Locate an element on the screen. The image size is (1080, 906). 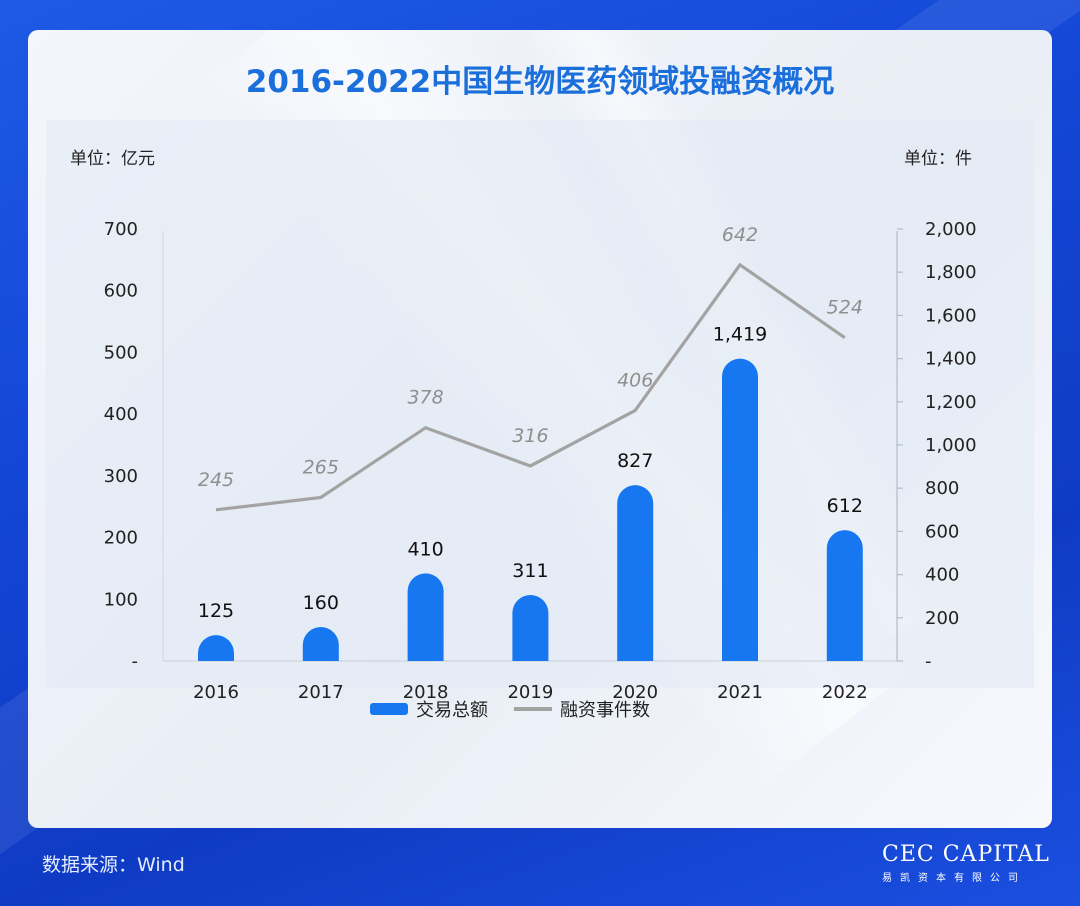
x-axis-category-label: 2016 is located at coordinates (216, 692).